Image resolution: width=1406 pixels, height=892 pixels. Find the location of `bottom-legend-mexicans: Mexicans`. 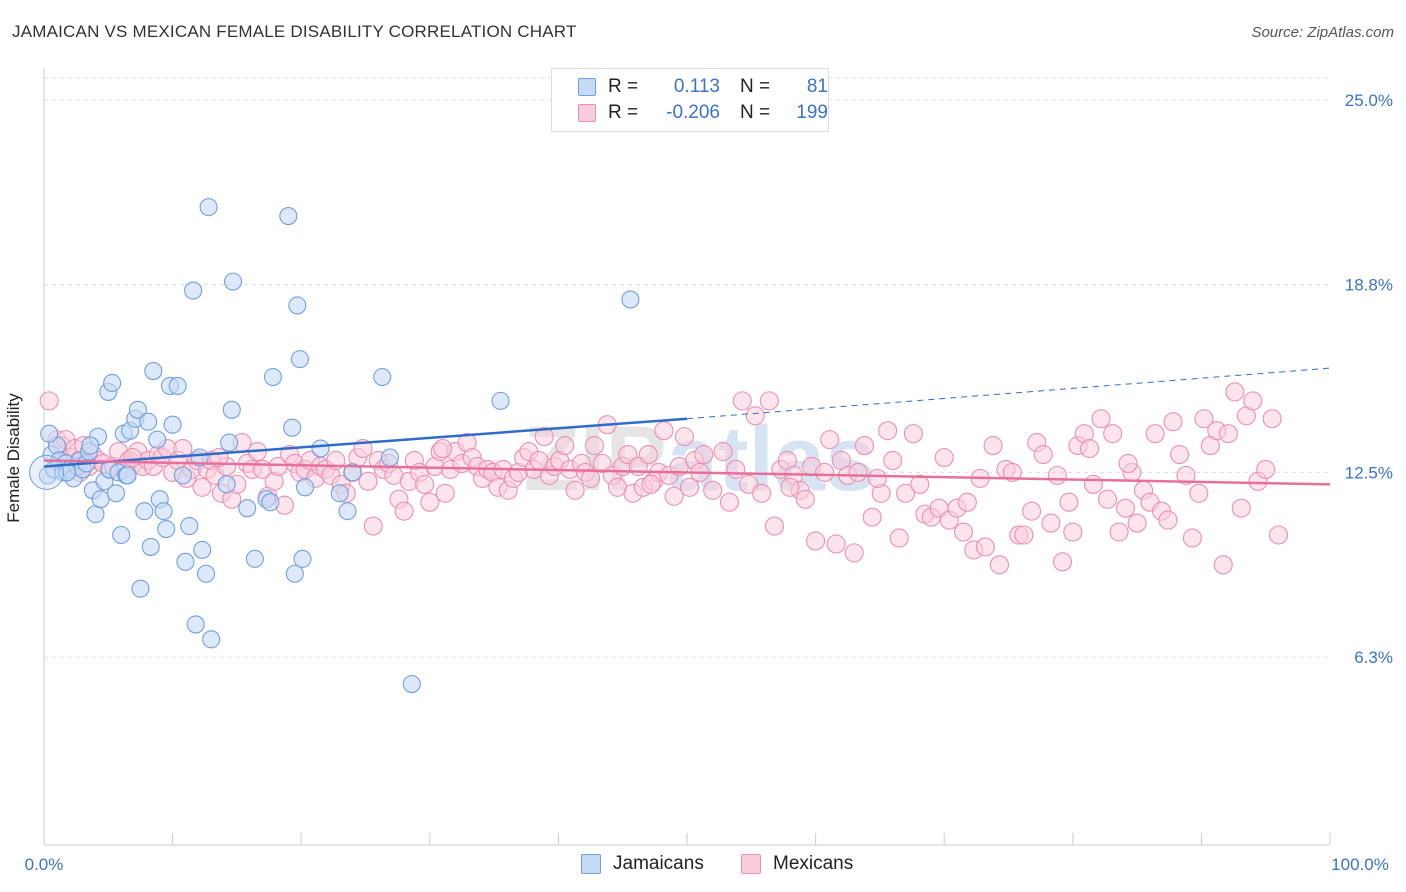

bottom-legend-mexicans: Mexicans is located at coordinates (797, 864).